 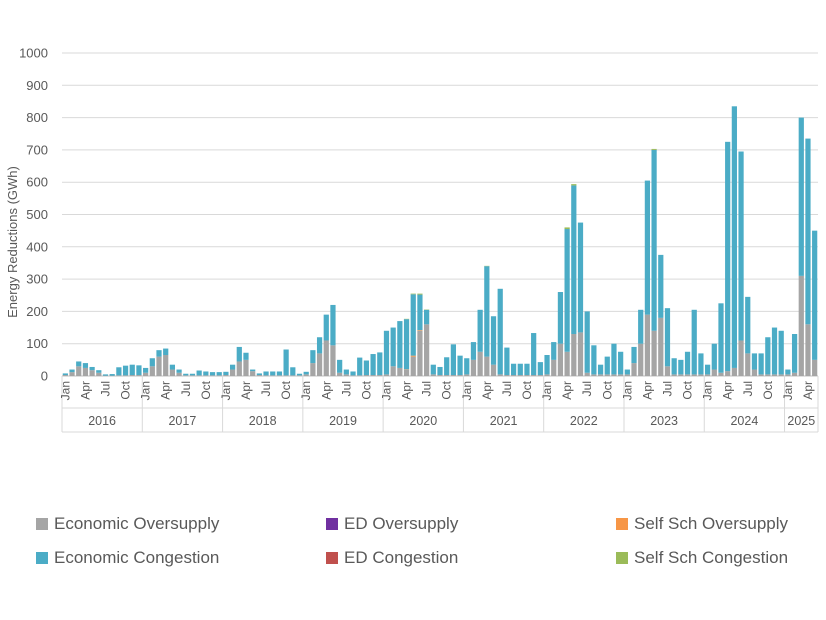 What do you see at coordinates (37, 85) in the screenshot?
I see `y-tick-label: 900` at bounding box center [37, 85].